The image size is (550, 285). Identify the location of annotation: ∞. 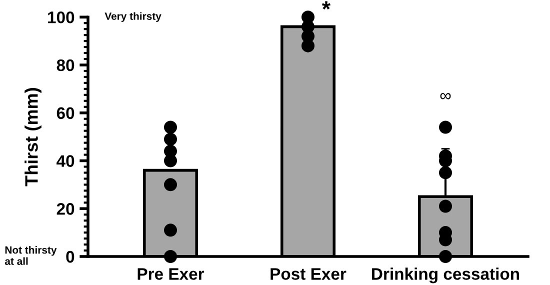
(445, 96).